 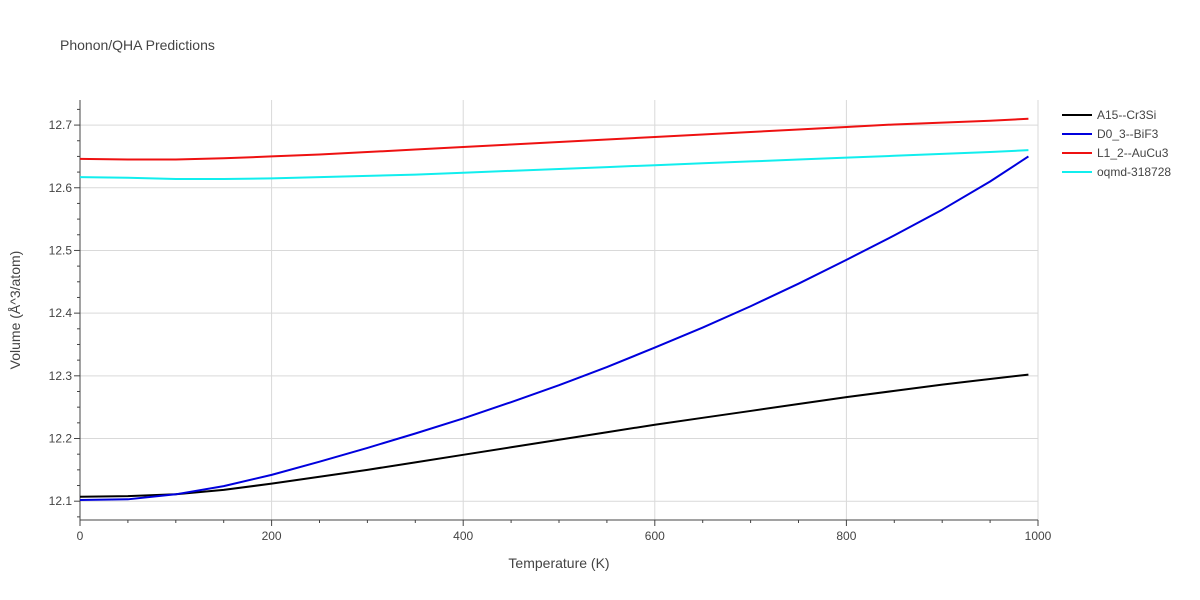 What do you see at coordinates (61, 501) in the screenshot?
I see `y-tick-label-0: 12.1` at bounding box center [61, 501].